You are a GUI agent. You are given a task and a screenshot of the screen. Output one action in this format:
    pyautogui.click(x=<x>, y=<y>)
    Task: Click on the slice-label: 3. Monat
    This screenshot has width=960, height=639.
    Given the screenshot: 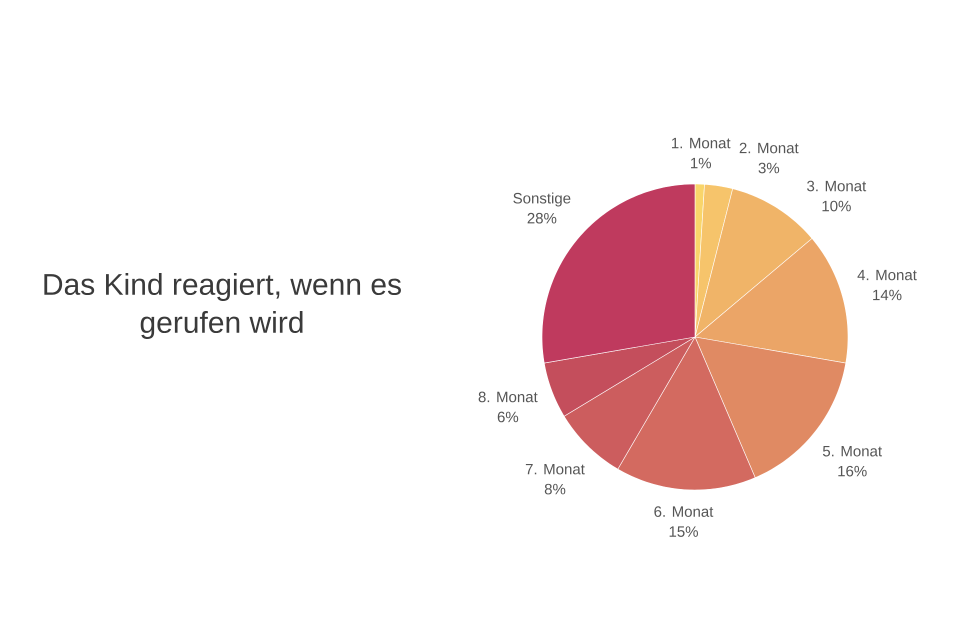 What is the action you would take?
    pyautogui.click(x=836, y=186)
    